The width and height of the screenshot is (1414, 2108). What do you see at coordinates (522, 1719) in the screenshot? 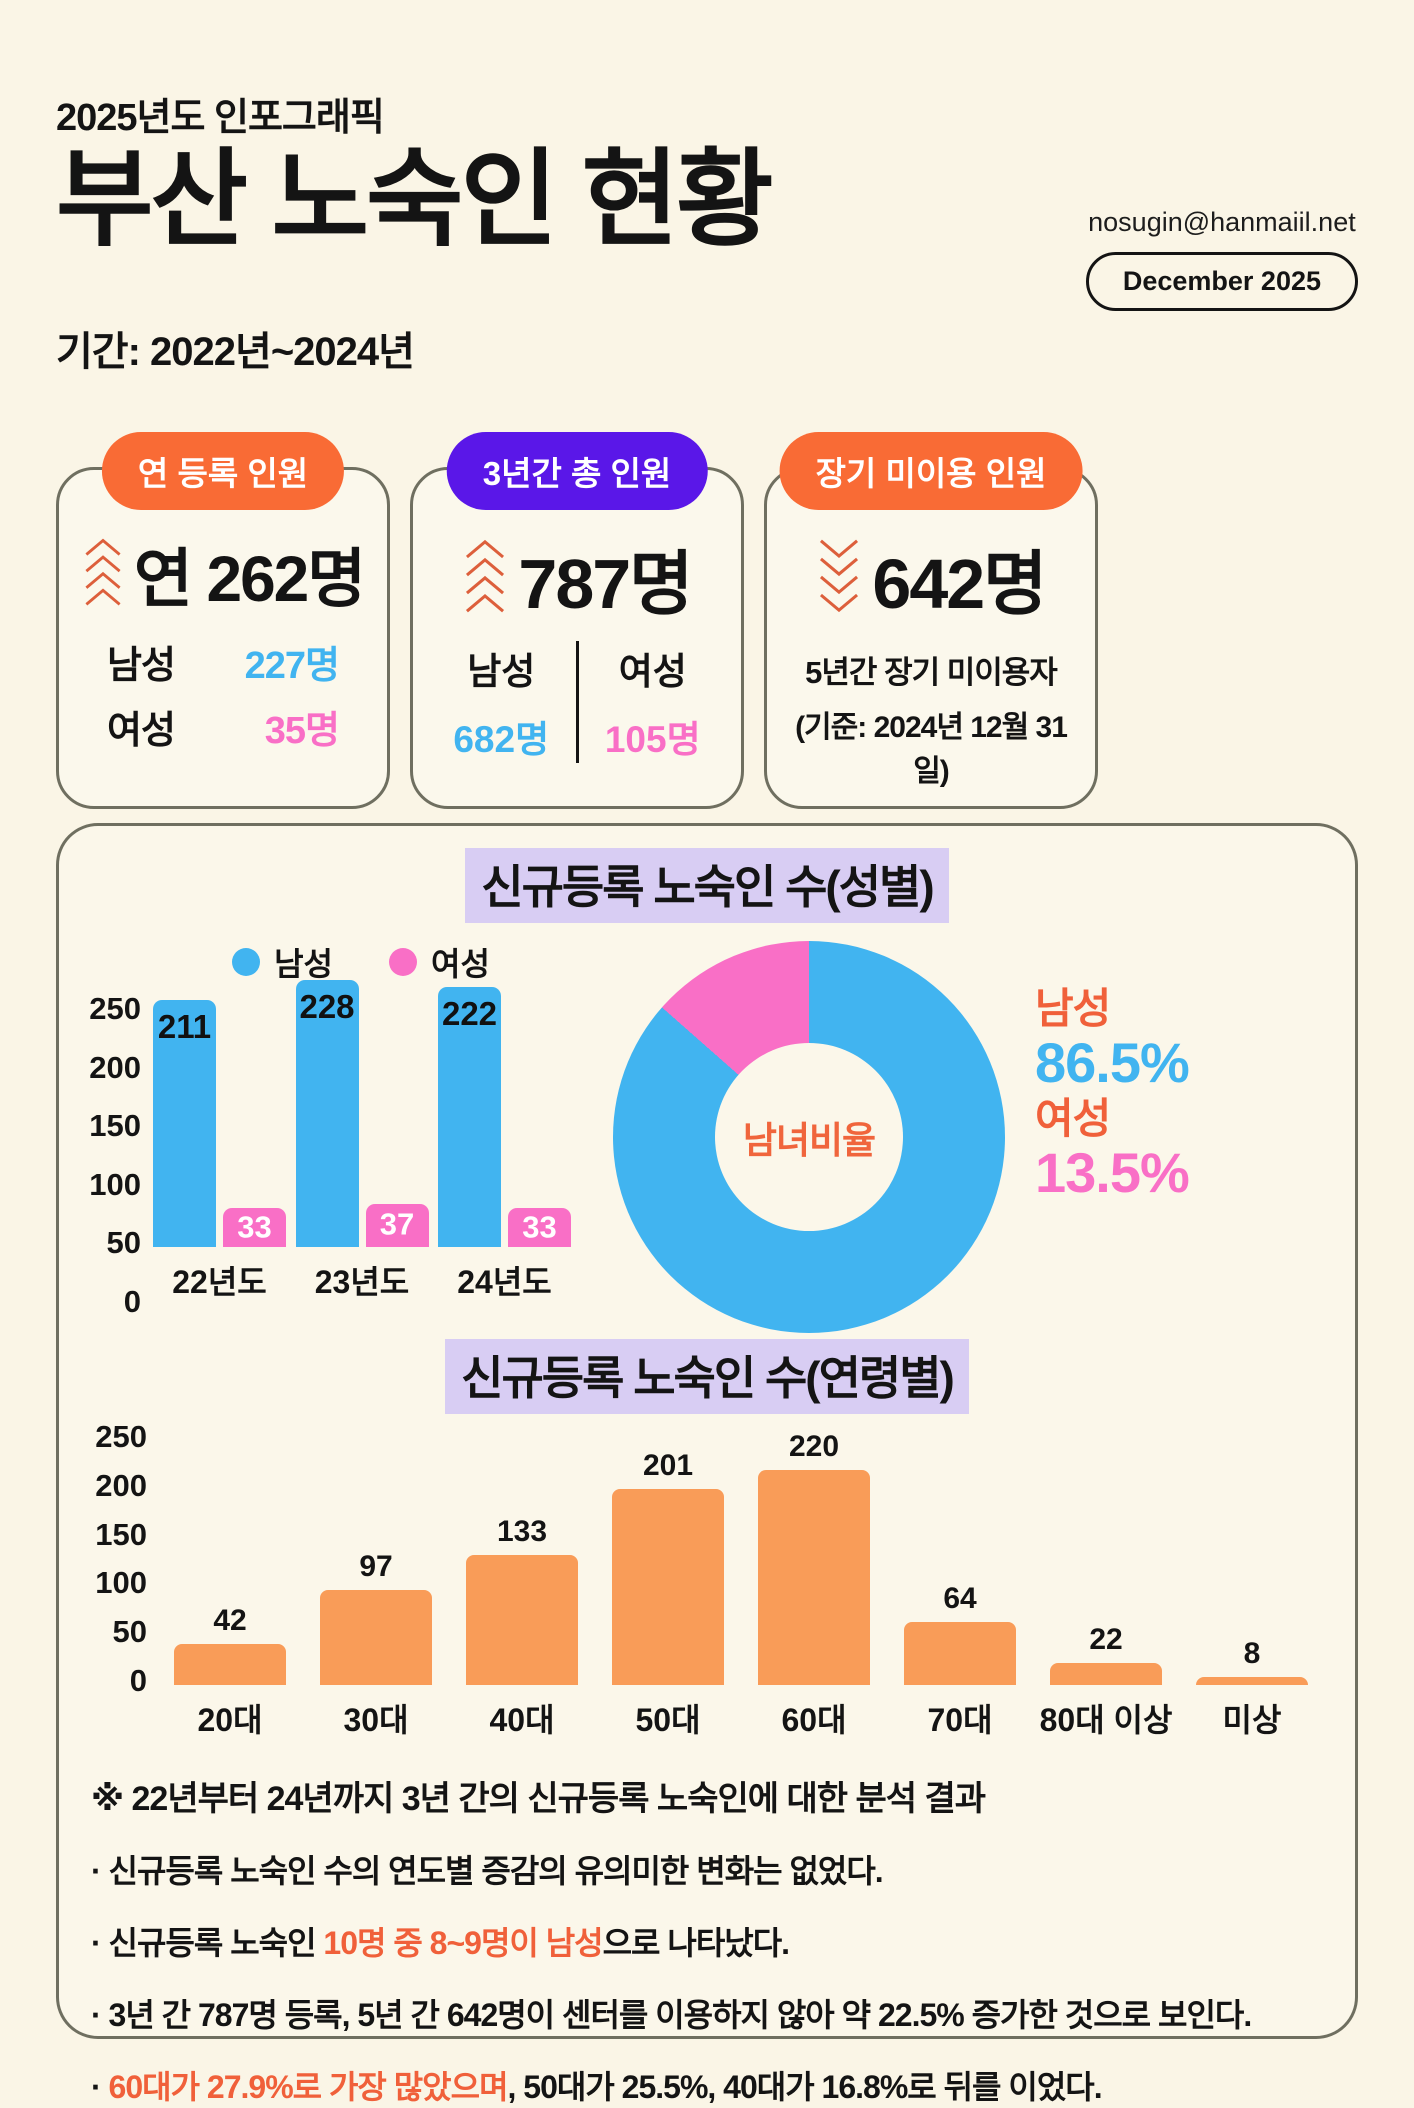
I see `x-axis-label: 40대` at bounding box center [522, 1719].